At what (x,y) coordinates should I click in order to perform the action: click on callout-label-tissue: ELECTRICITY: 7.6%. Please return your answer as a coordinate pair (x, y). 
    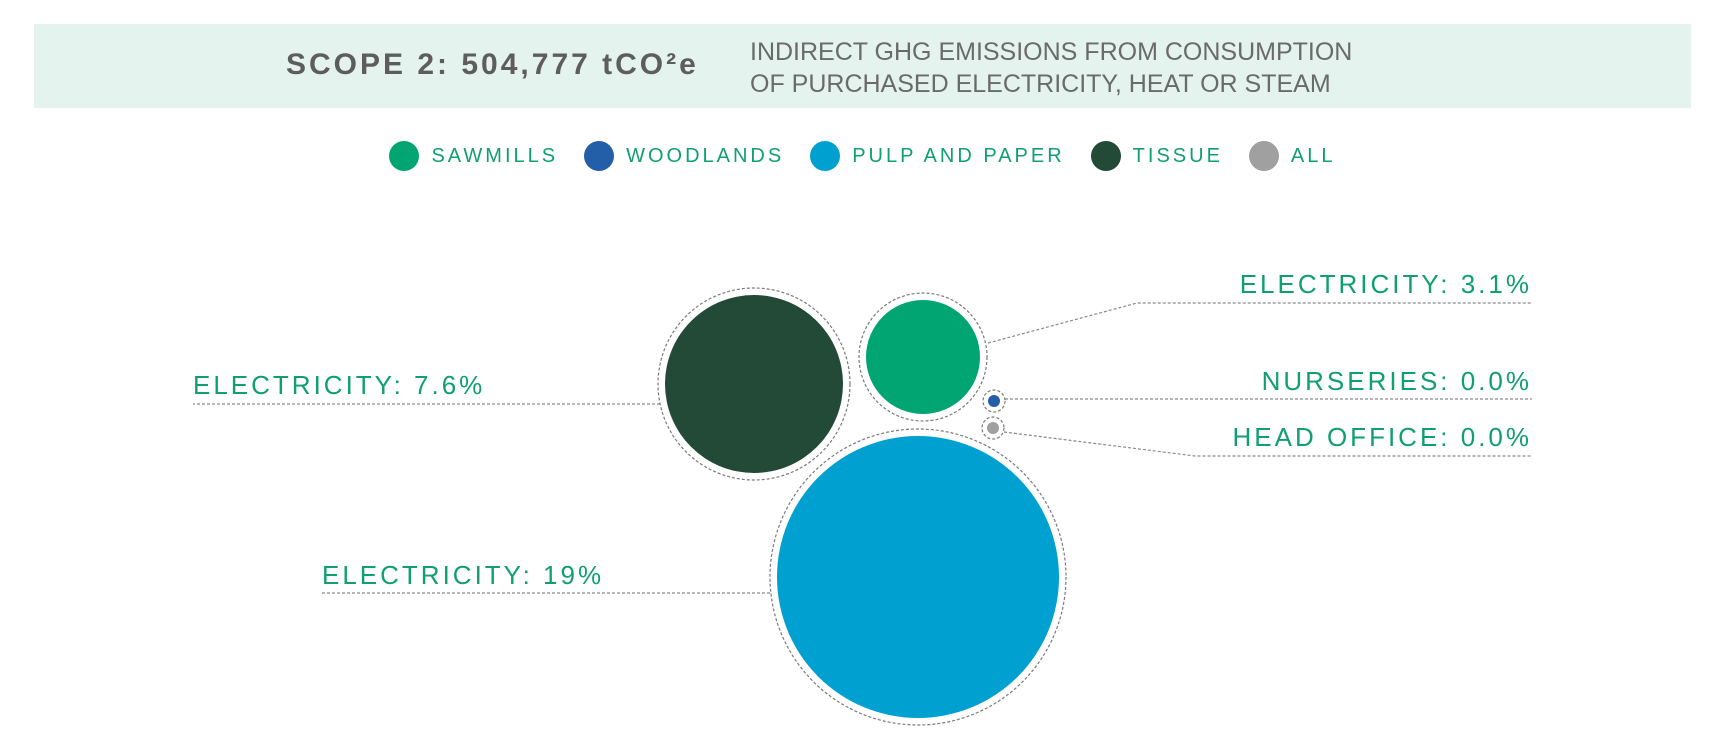
    Looking at the image, I should click on (339, 385).